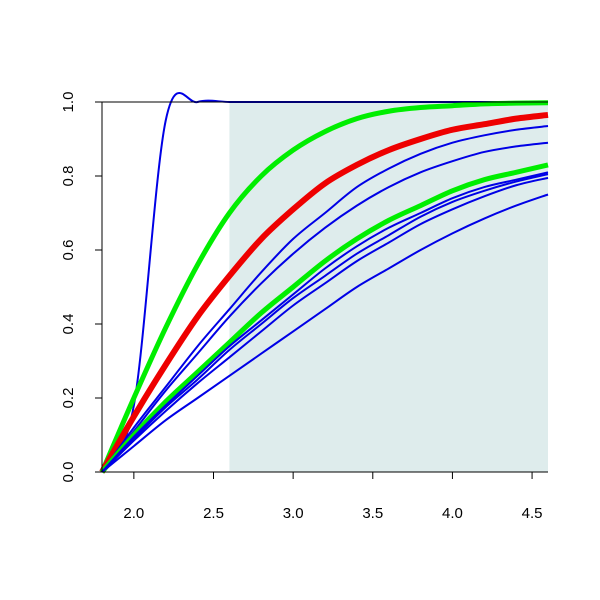 The image size is (600, 600). Describe the element at coordinates (68, 176) in the screenshot. I see `y-tick-label: 0.8` at that location.